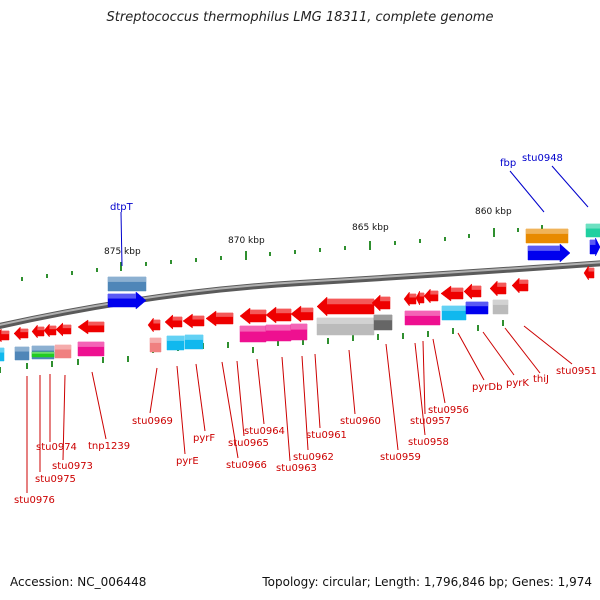 The image size is (600, 600). What do you see at coordinates (34, 500) in the screenshot?
I see `gene-label-3: stu0976` at bounding box center [34, 500].